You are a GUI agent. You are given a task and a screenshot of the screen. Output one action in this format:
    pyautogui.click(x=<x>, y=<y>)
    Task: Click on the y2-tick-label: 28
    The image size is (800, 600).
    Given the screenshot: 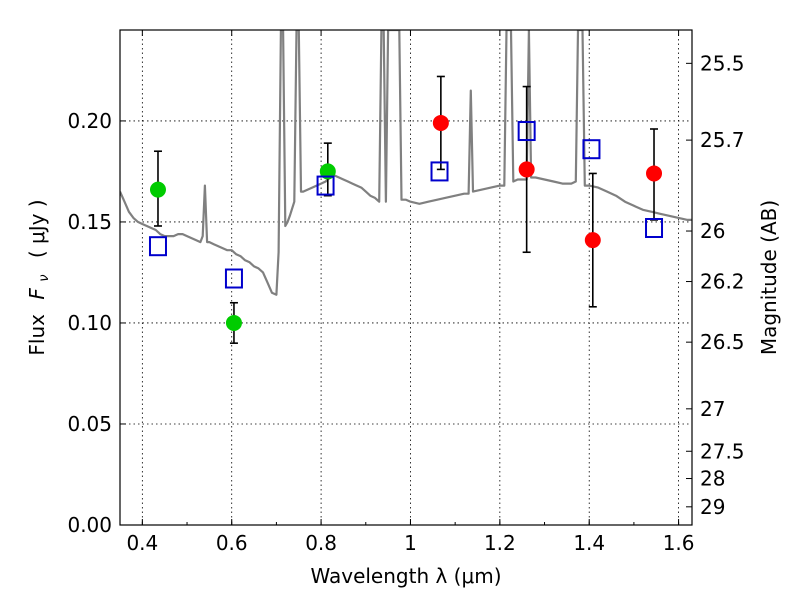 What is the action you would take?
    pyautogui.click(x=712, y=479)
    